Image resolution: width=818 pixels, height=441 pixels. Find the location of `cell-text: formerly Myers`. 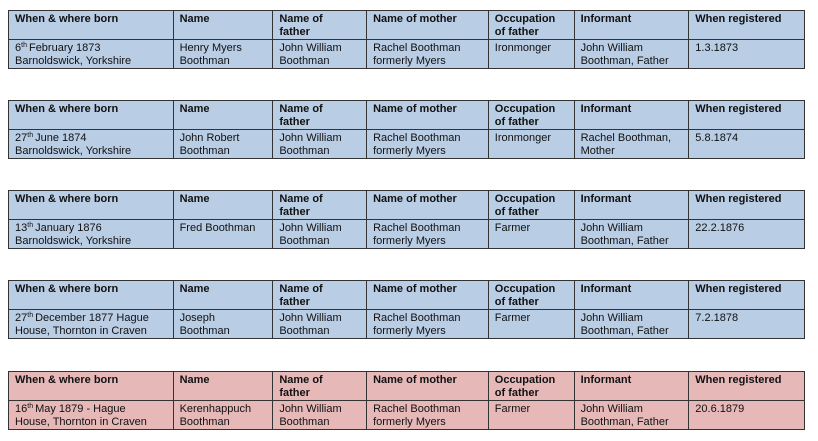

cell-text: formerly Myers is located at coordinates (409, 421).